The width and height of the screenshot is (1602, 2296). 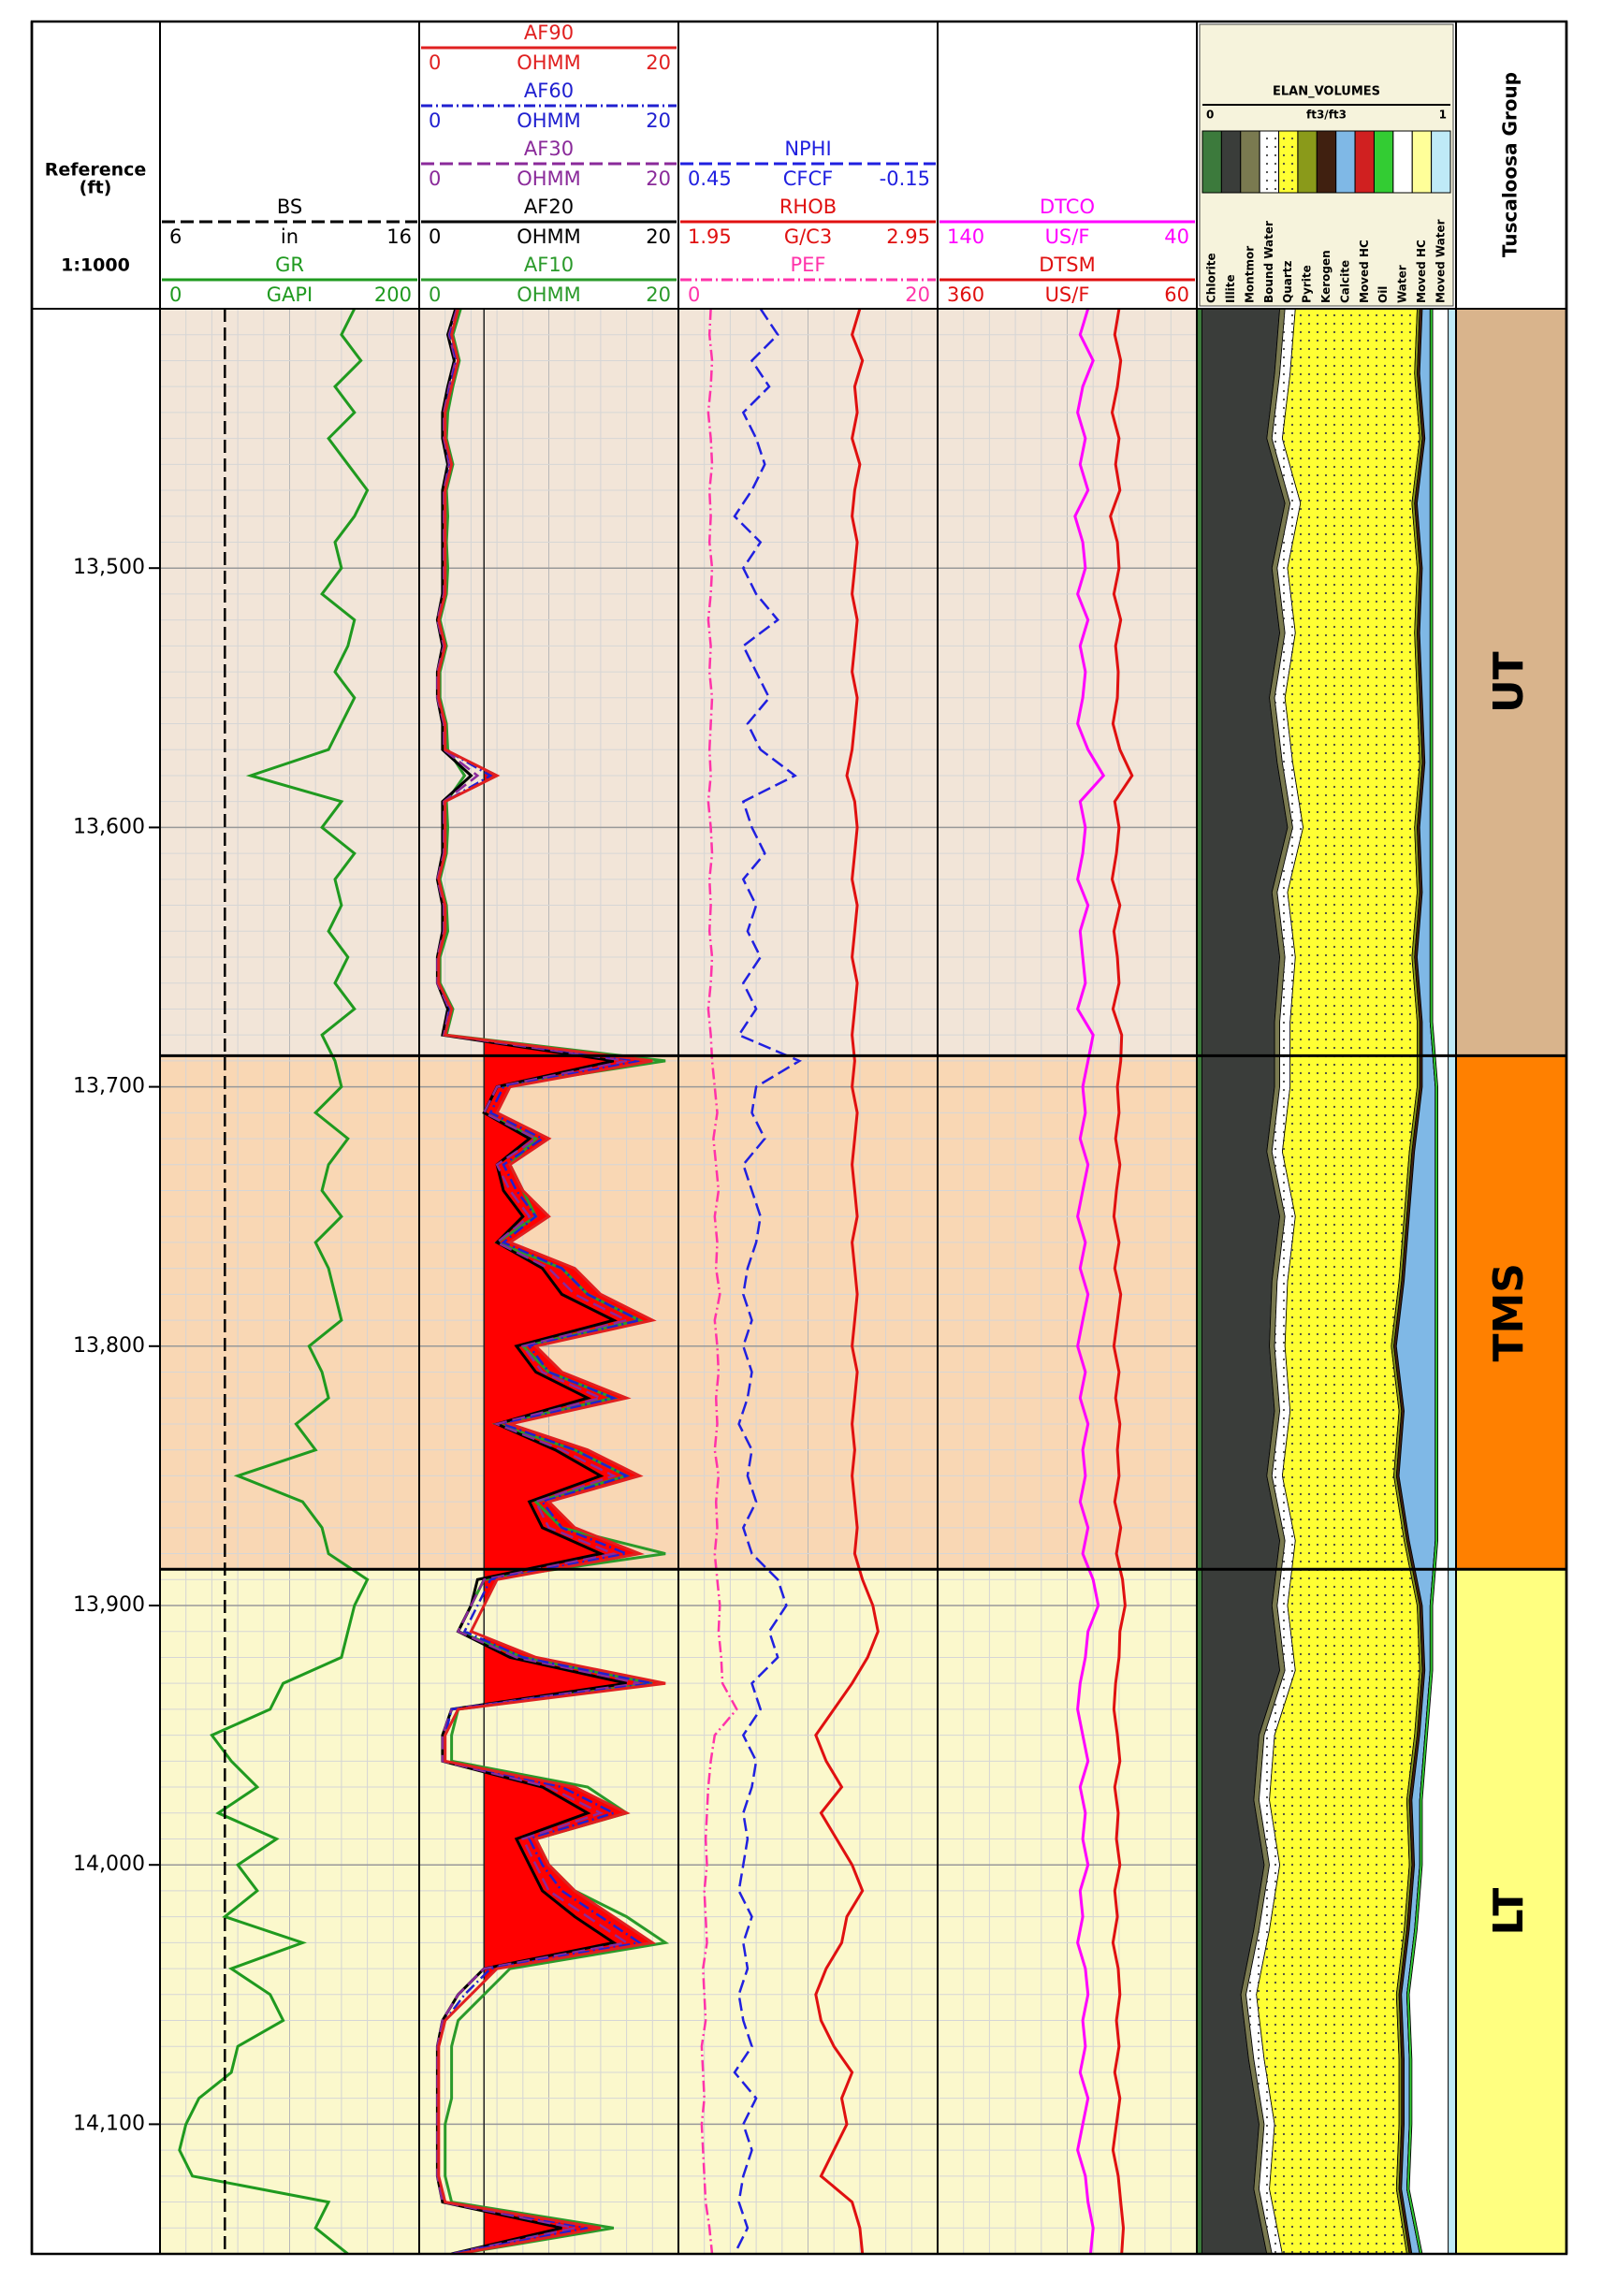 I want to click on elan-legend-label: Moved Water, so click(x=1440, y=261).